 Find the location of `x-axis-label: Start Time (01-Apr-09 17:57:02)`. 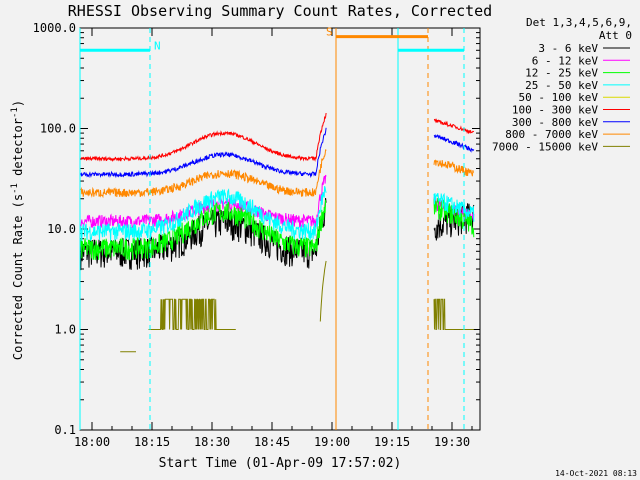

x-axis-label: Start Time (01-Apr-09 17:57:02) is located at coordinates (280, 463).